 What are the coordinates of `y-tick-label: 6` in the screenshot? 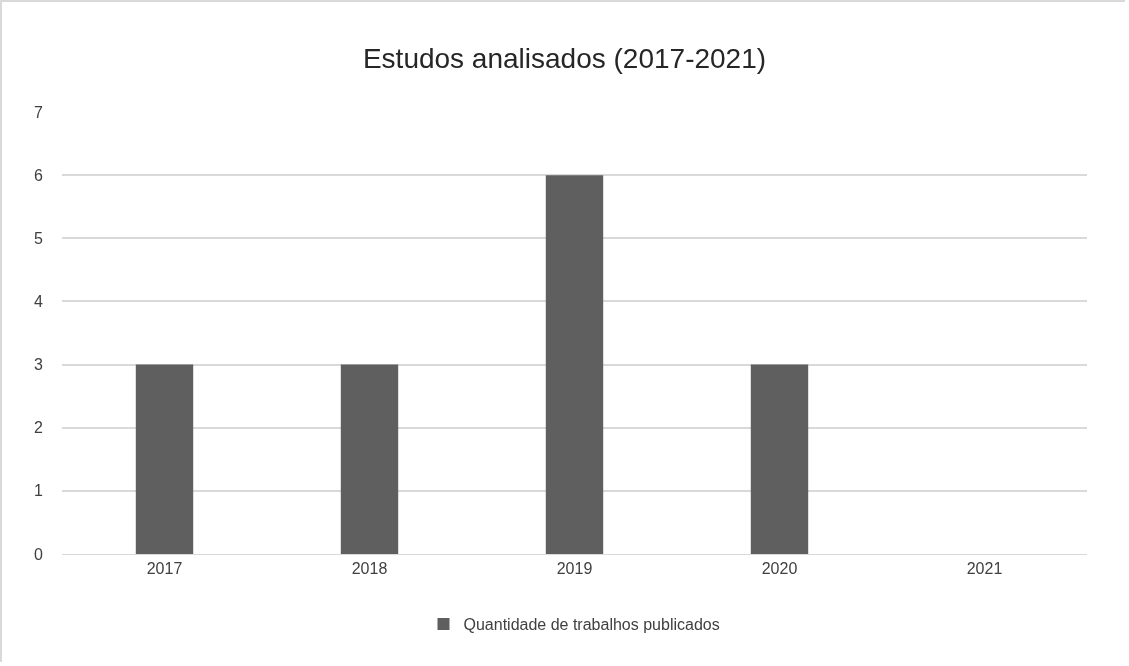 It's located at (39, 175).